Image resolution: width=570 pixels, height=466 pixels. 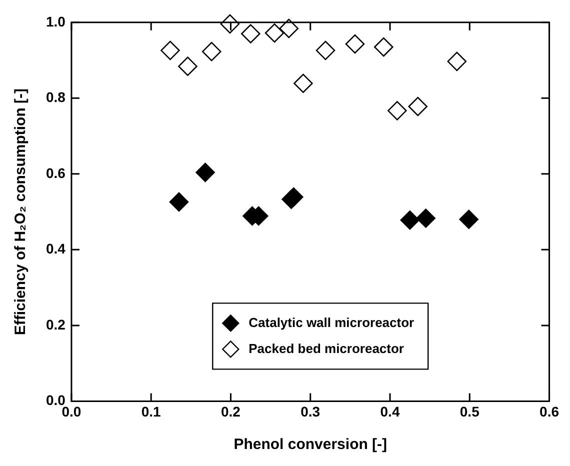 I want to click on x-tick-label: 0.3, so click(x=310, y=411).